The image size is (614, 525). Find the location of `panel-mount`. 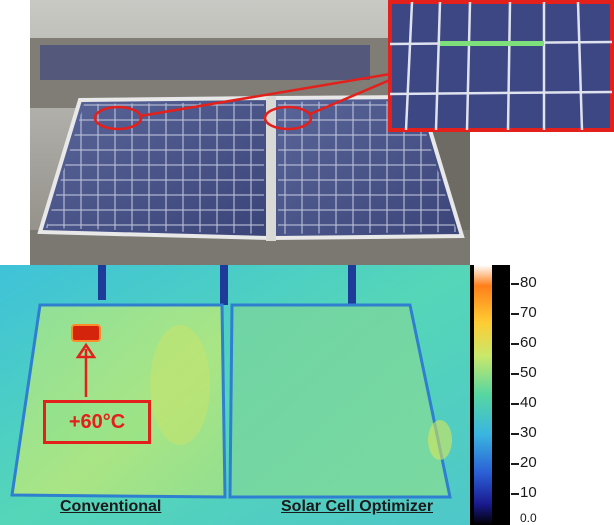

panel-mount is located at coordinates (271, 168).